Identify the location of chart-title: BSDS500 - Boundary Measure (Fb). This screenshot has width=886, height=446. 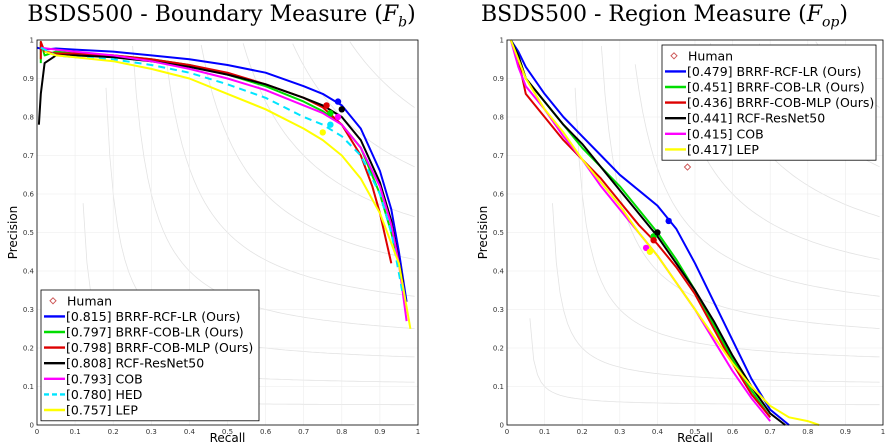
(221, 16).